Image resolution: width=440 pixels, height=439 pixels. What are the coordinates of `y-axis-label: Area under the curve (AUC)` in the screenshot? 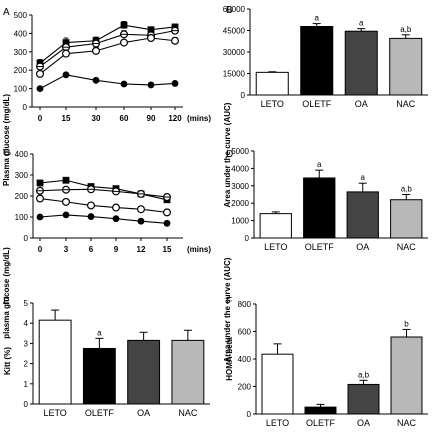 It's located at (227, 154).